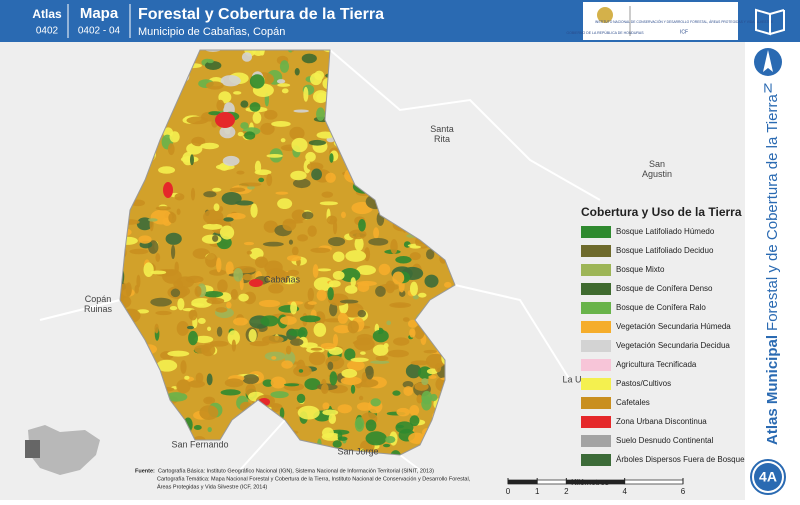 The width and height of the screenshot is (800, 505). Describe the element at coordinates (261, 14) in the screenshot. I see `title: Forestal y Cobertura de la Tierra` at that location.